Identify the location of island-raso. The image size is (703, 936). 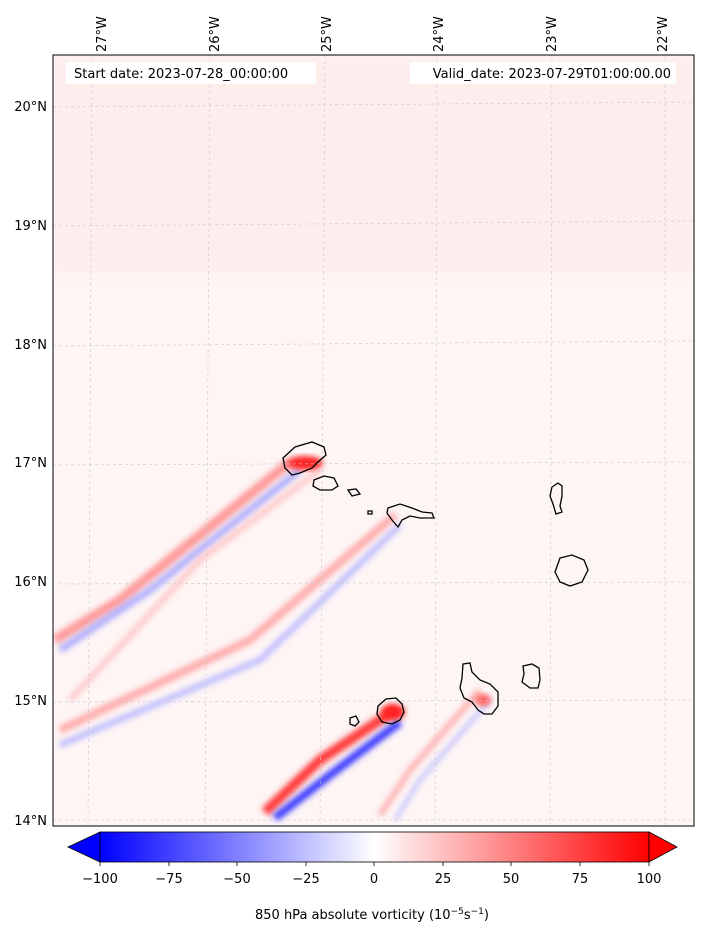
(370, 512).